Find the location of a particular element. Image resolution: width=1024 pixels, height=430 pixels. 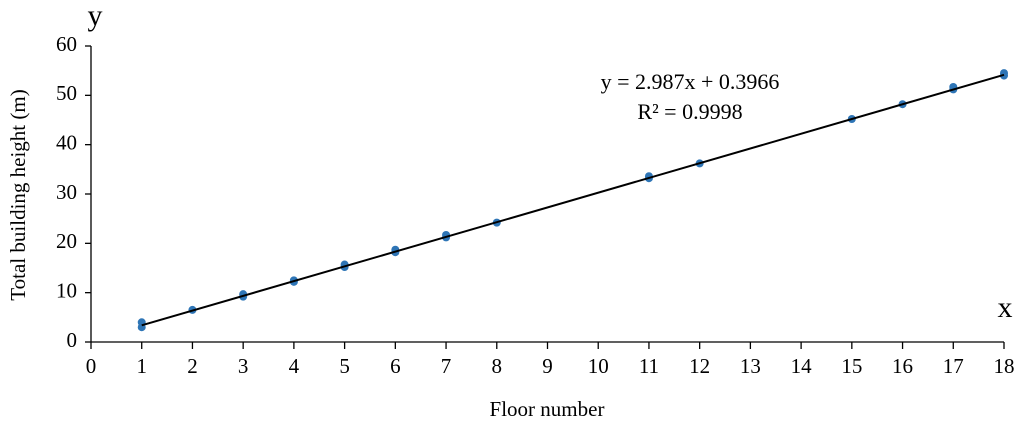

y-axis-title: Total building height (m) is located at coordinates (18, 194).